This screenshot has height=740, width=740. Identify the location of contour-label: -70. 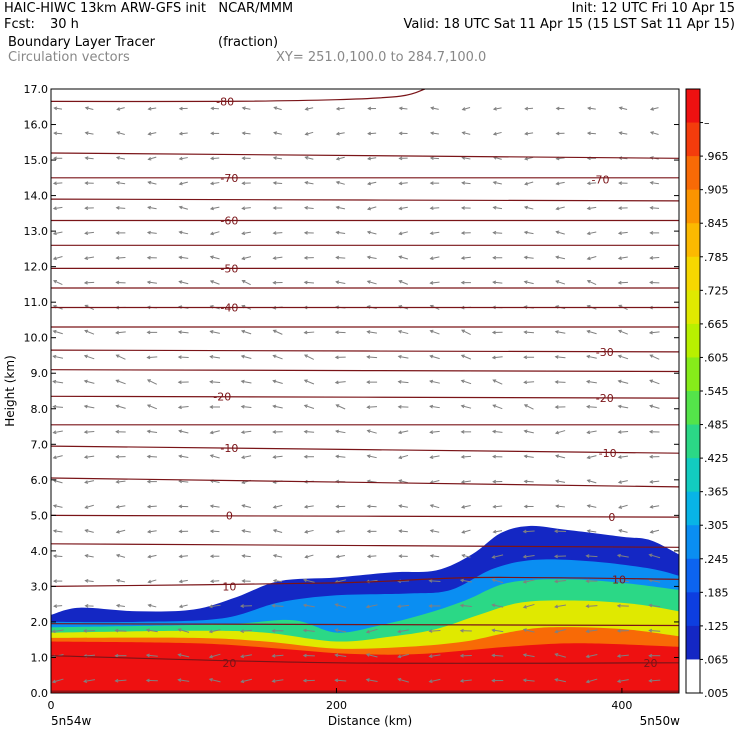
(229, 178).